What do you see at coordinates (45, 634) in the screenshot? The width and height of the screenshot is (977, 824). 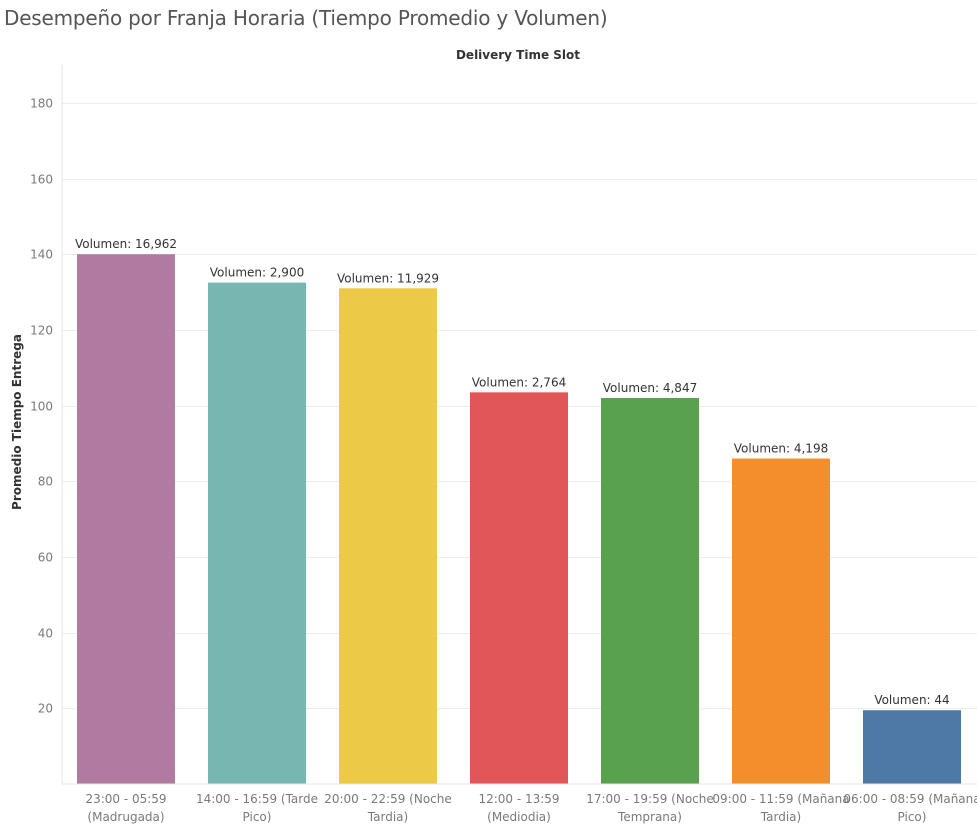 I see `y-tick-label: 40` at bounding box center [45, 634].